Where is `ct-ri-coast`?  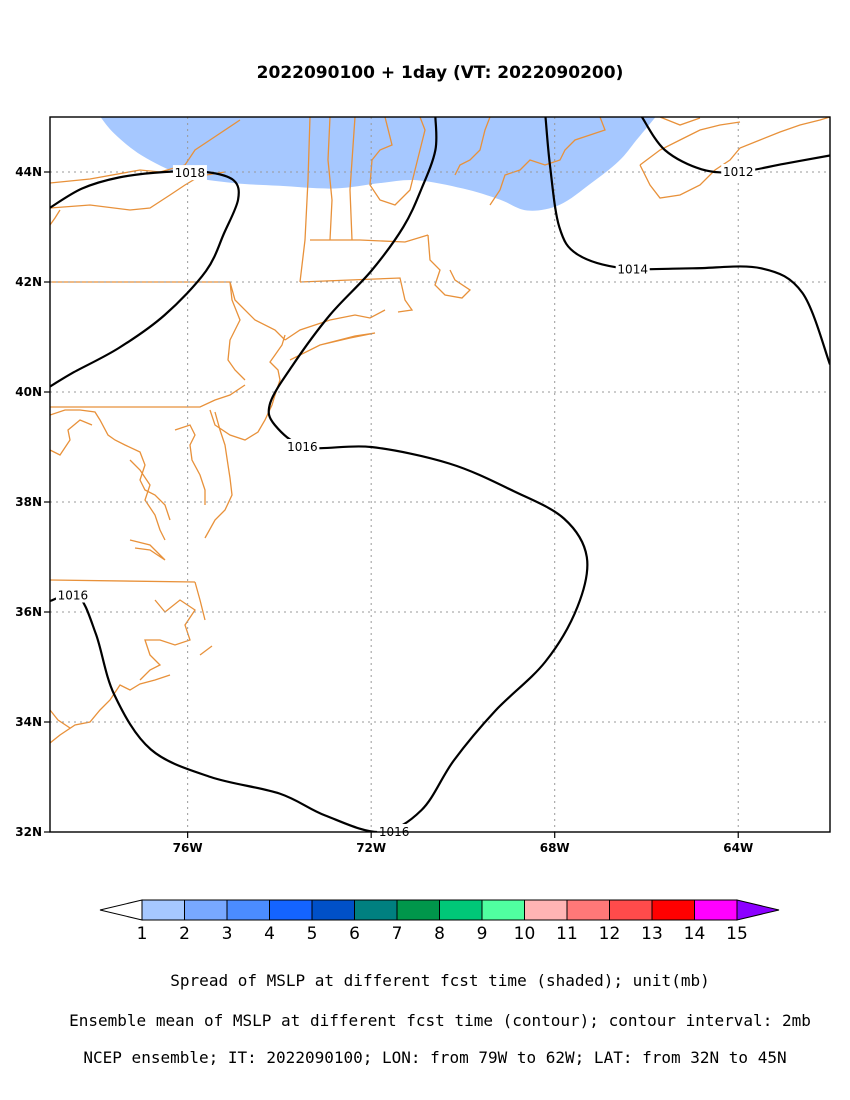
ct-ri-coast is located at coordinates (356, 295).